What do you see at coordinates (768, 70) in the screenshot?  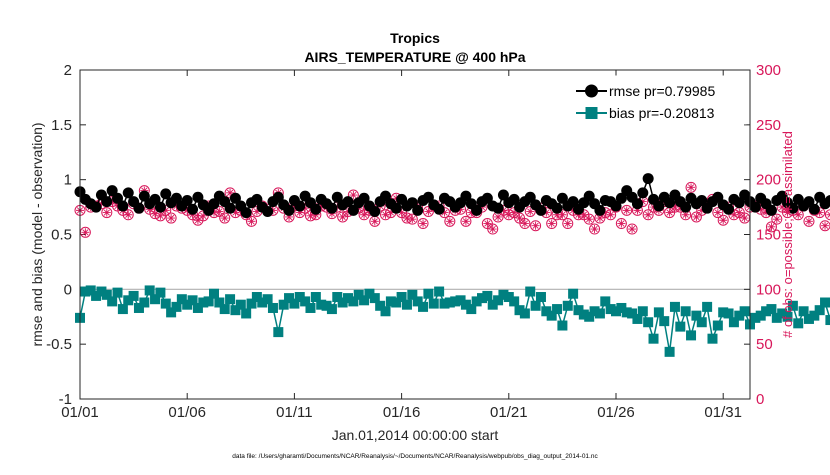 I see `y-right-tick-label: 300` at bounding box center [768, 70].